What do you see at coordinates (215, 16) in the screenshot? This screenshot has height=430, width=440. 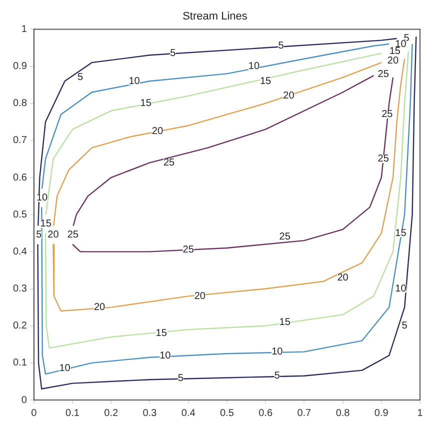 I see `chart-title: Stream Lines` at bounding box center [215, 16].